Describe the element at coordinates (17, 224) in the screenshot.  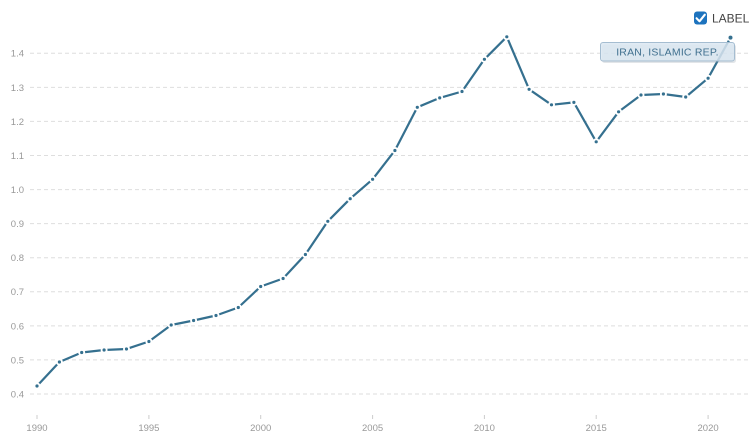
I see `svg-text: 0.9` at that location.